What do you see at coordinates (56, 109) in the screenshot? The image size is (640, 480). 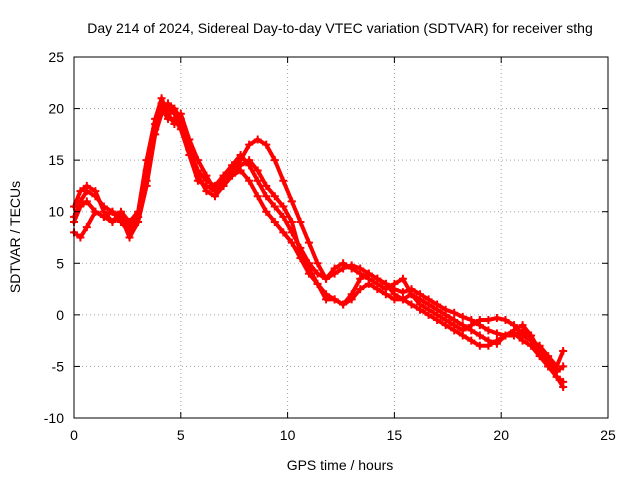 I see `y-tick-label: 20` at bounding box center [56, 109].